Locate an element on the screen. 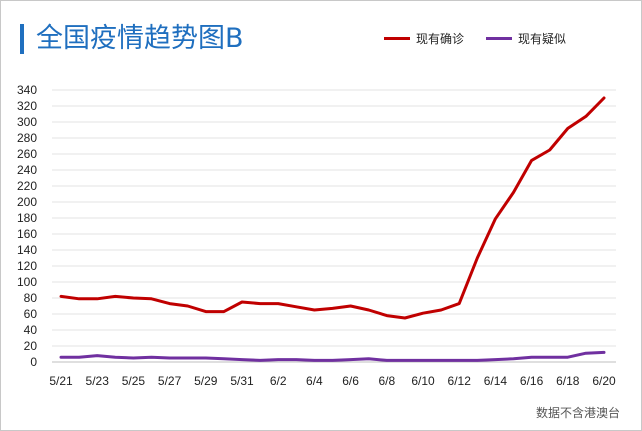 This screenshot has width=642, height=431. x-tick-label: 6/16 is located at coordinates (532, 381).